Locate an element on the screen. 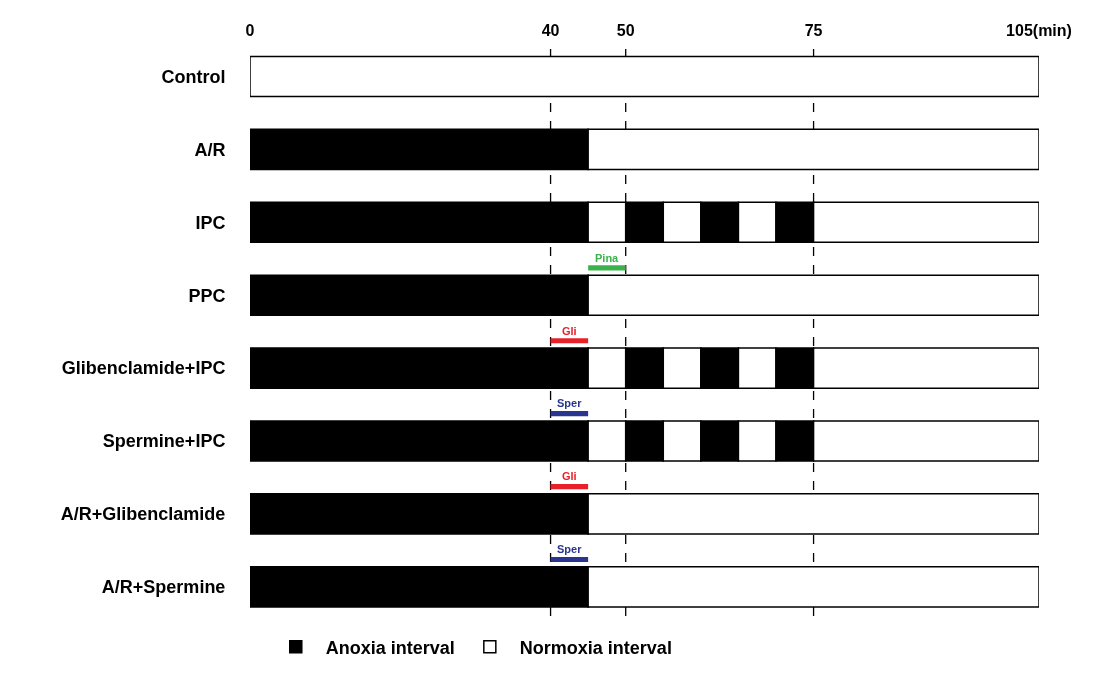  y-tick-label: A/R is located at coordinates (210, 149).